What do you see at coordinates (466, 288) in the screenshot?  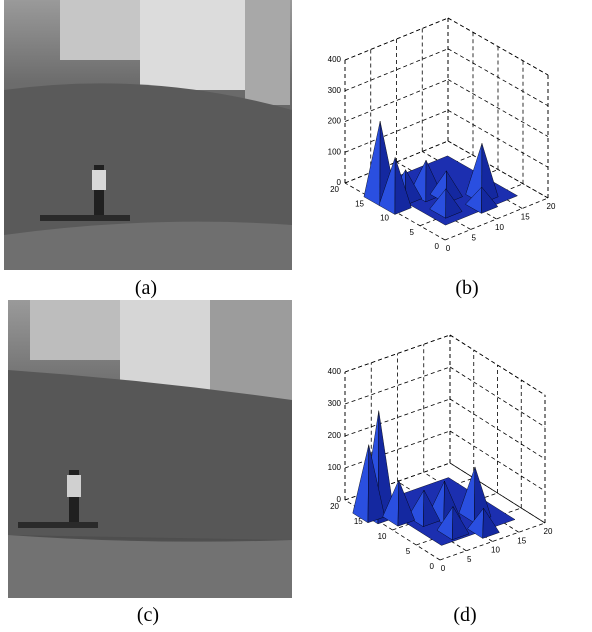 I see `caption: (b)` at bounding box center [466, 288].